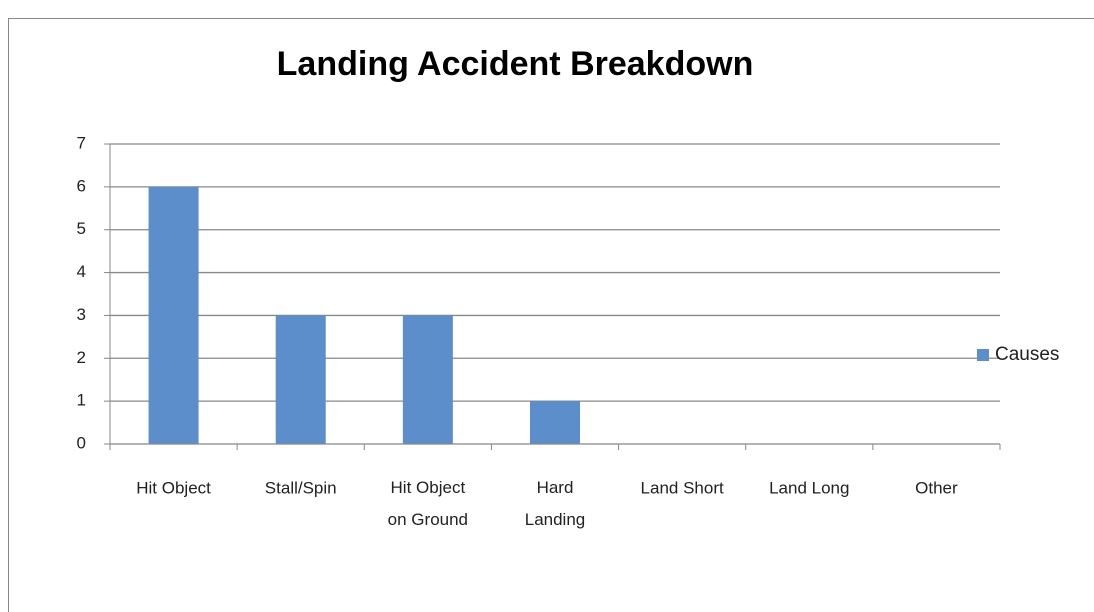  Describe the element at coordinates (555, 503) in the screenshot. I see `x-tick-label: Hard Landing` at that location.